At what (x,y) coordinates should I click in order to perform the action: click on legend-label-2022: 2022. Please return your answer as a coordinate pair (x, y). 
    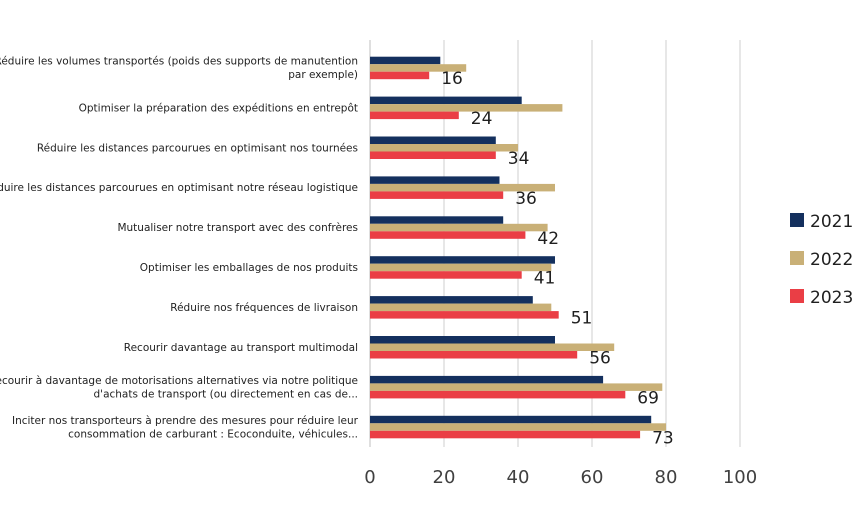
    Looking at the image, I should click on (831, 260).